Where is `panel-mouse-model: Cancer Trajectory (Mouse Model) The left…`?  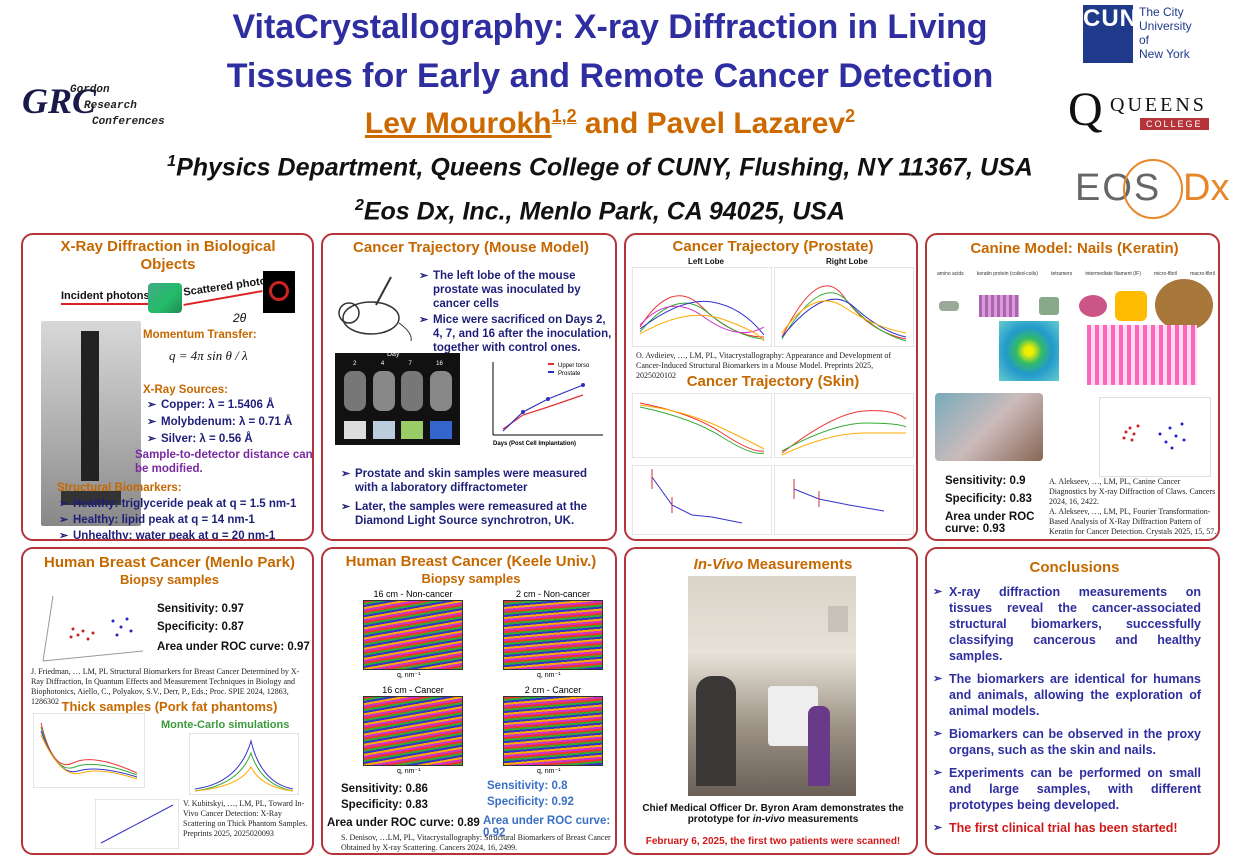
panel-mouse-model: Cancer Trajectory (Mouse Model) The left… is located at coordinates (469, 387).